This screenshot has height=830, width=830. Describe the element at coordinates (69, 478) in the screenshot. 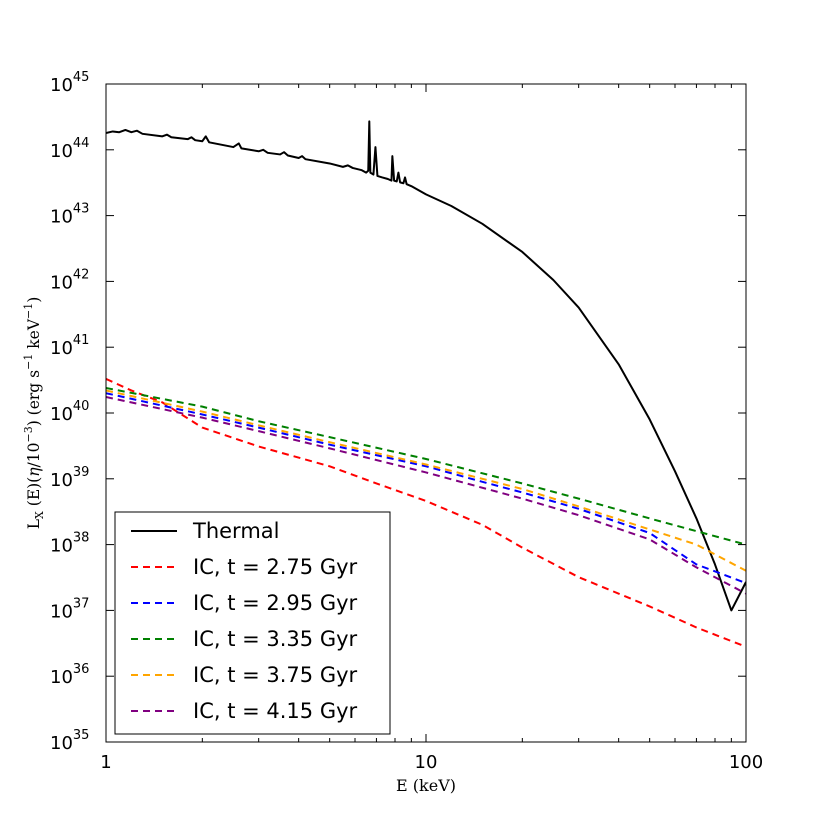

I see `y-tick-label: 1039` at that location.